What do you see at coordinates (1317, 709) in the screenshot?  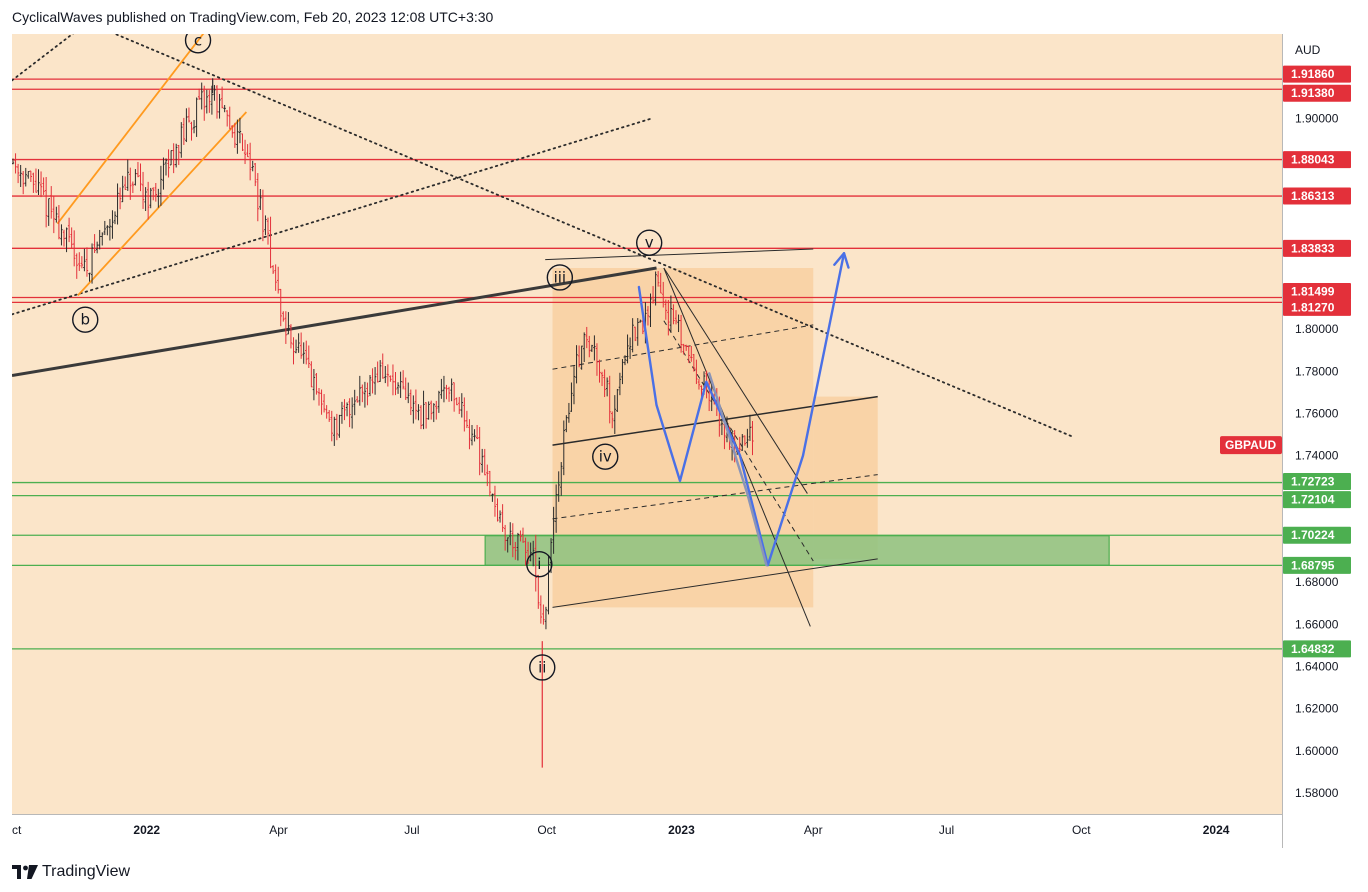 I see `y-tick-1.62000: 1.62000` at bounding box center [1317, 709].